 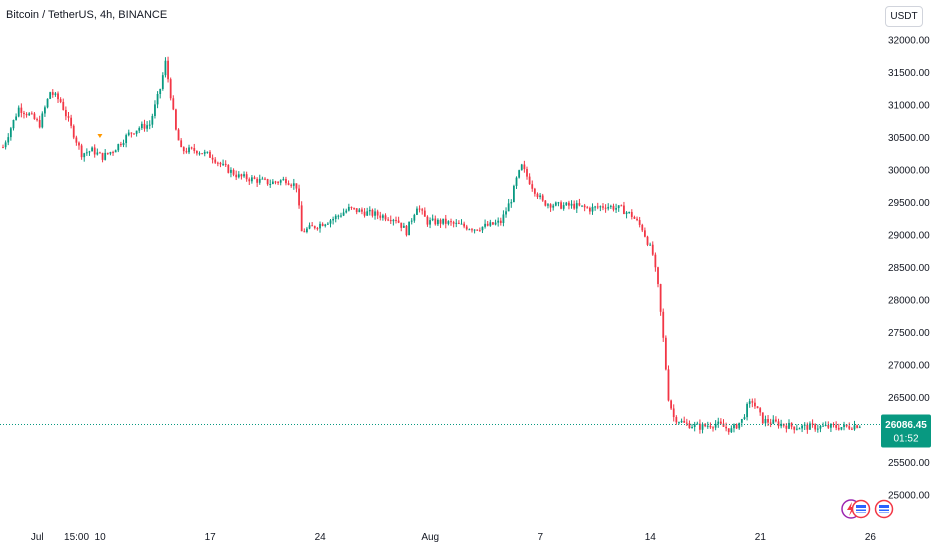 I want to click on last-price-tag: 26086.45 01:52, so click(x=906, y=431).